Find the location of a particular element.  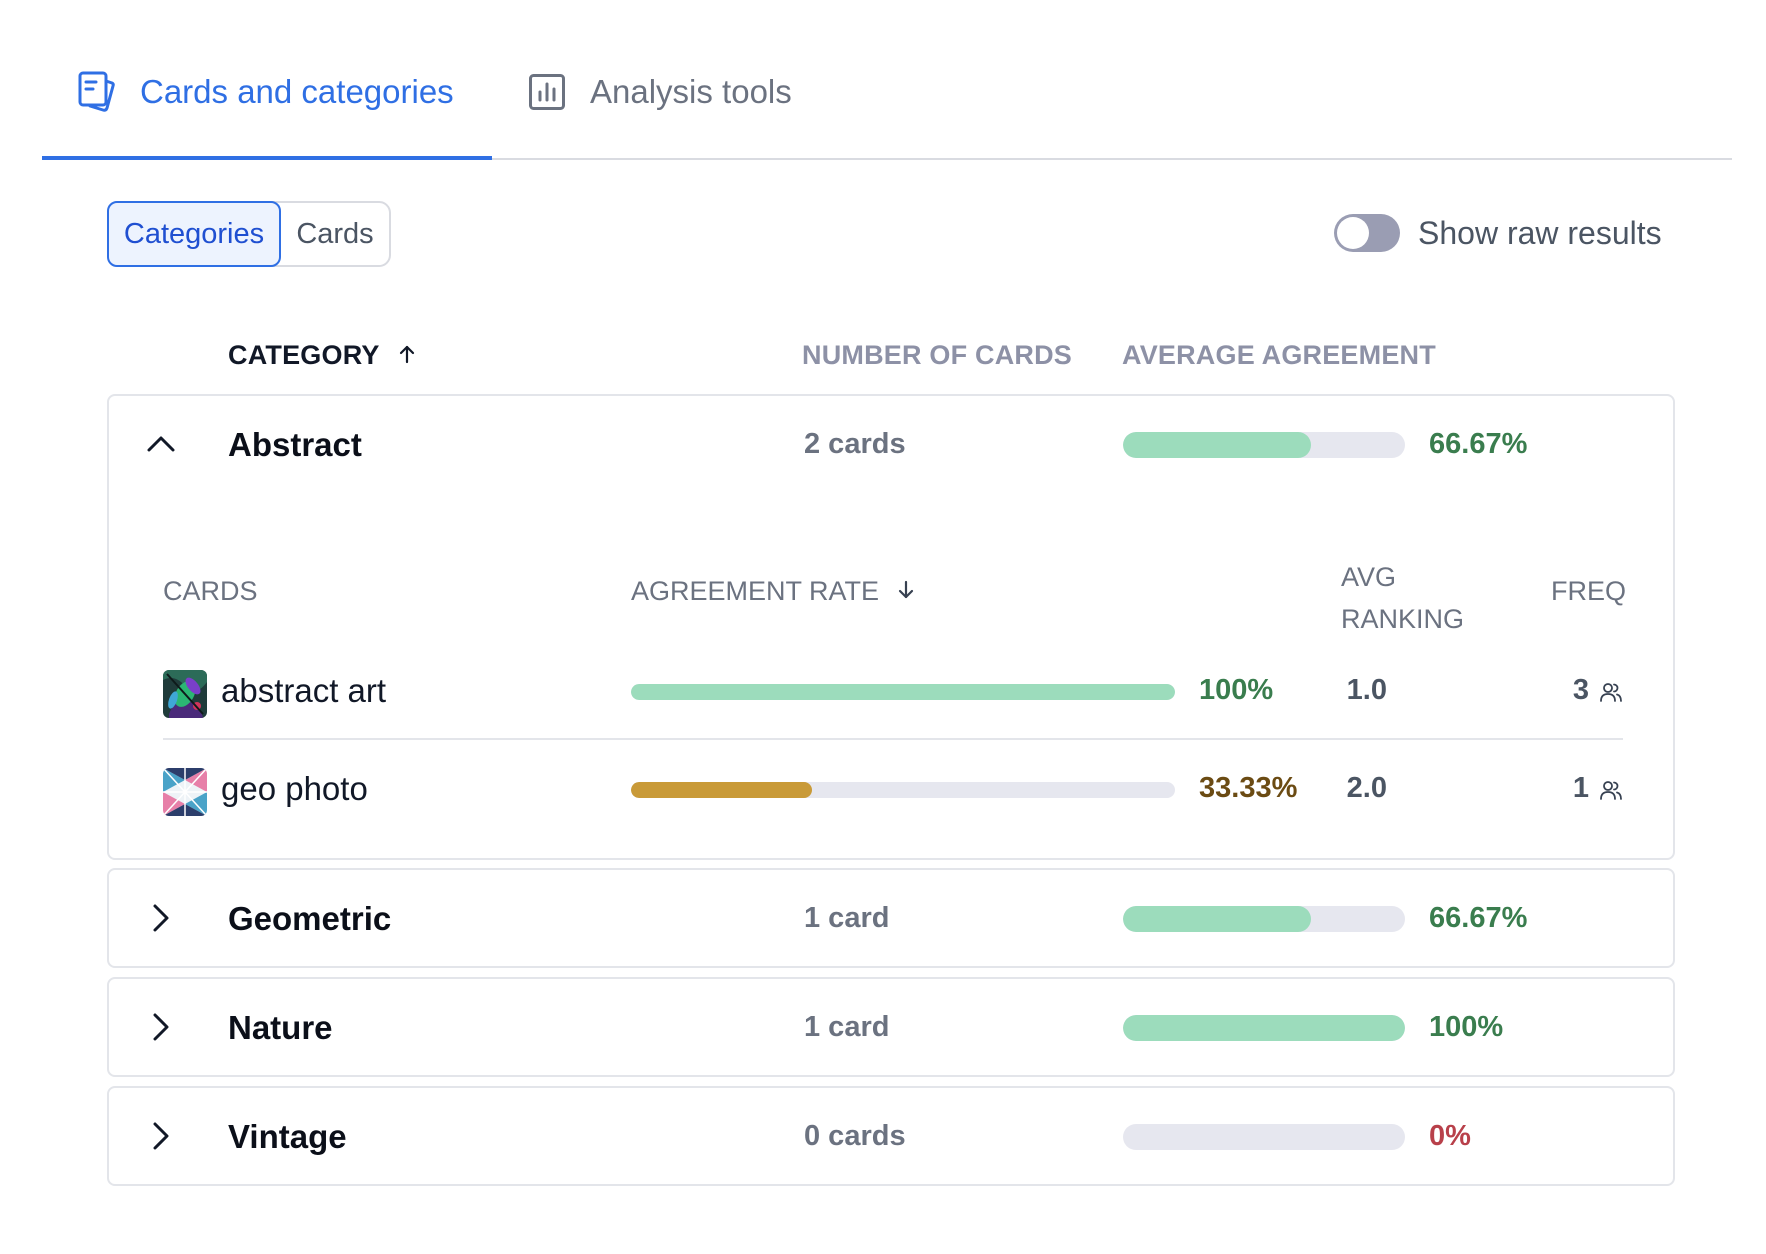

view-segmented-control: Categories Cards is located at coordinates (249, 234).